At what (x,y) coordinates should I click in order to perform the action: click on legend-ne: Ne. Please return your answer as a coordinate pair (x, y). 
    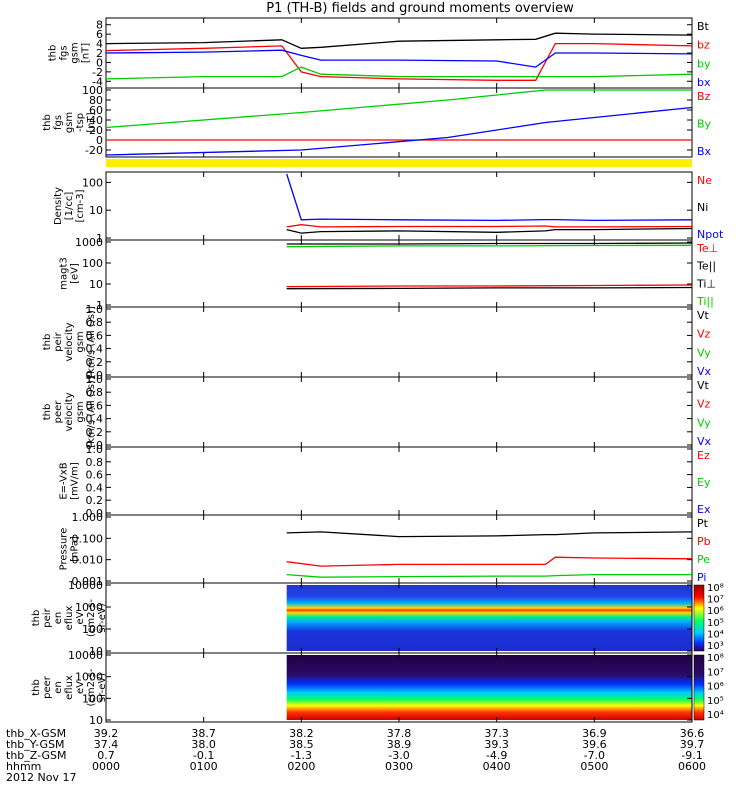
    Looking at the image, I should click on (704, 180).